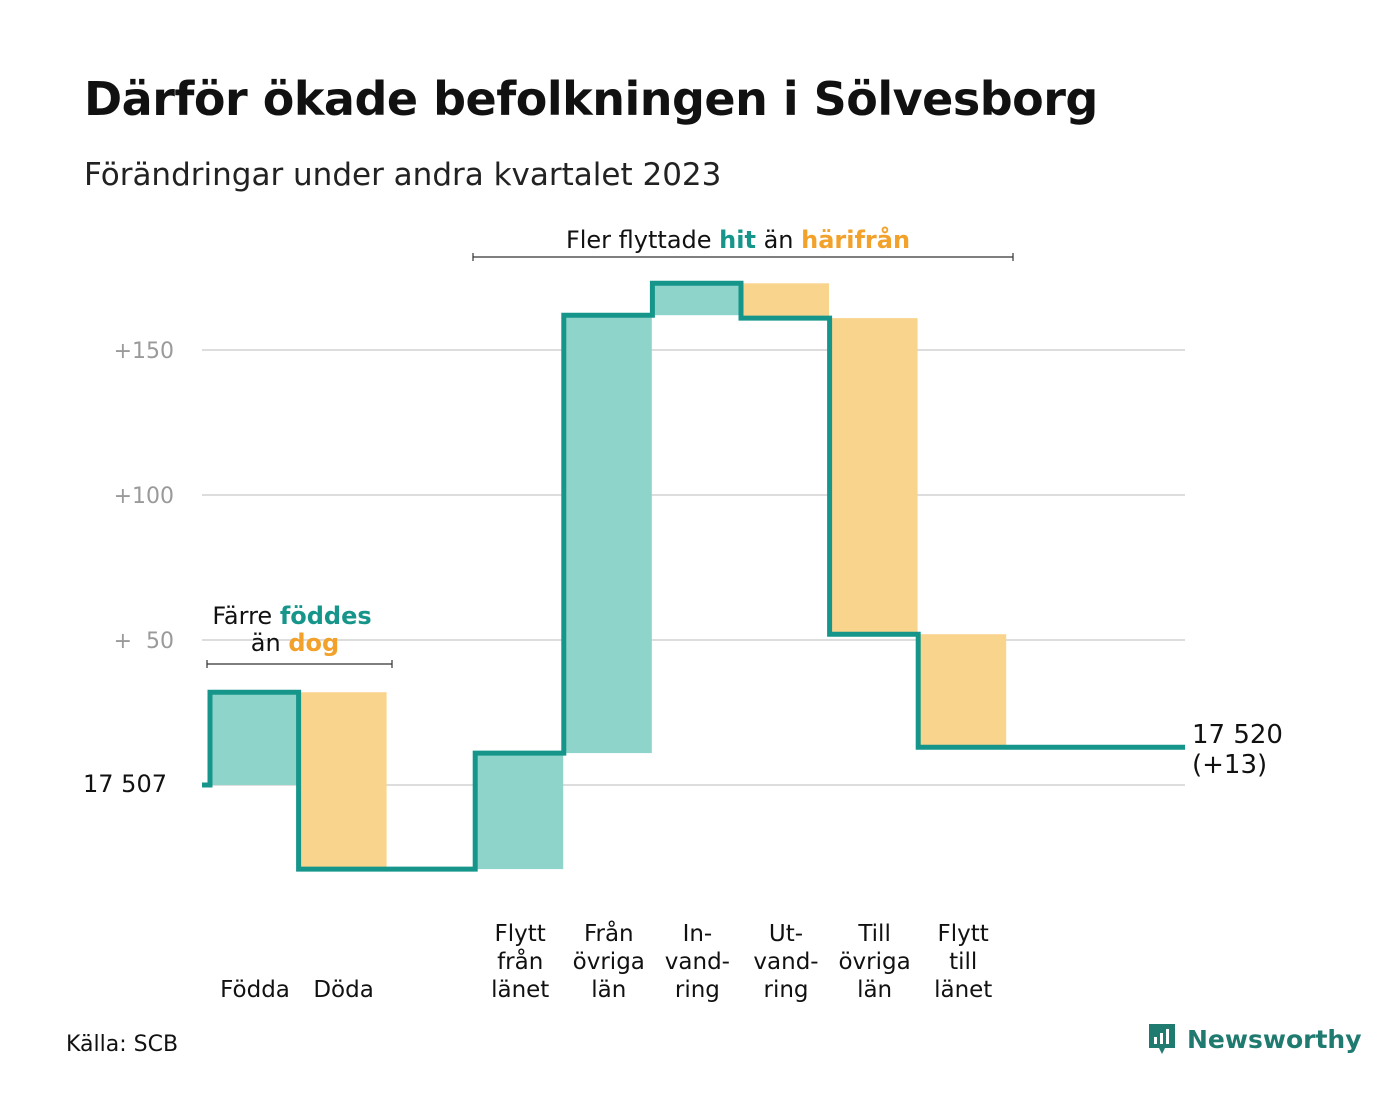 This screenshot has height=1120, width=1400. I want to click on svg-text: Färre föddes, so click(291, 616).